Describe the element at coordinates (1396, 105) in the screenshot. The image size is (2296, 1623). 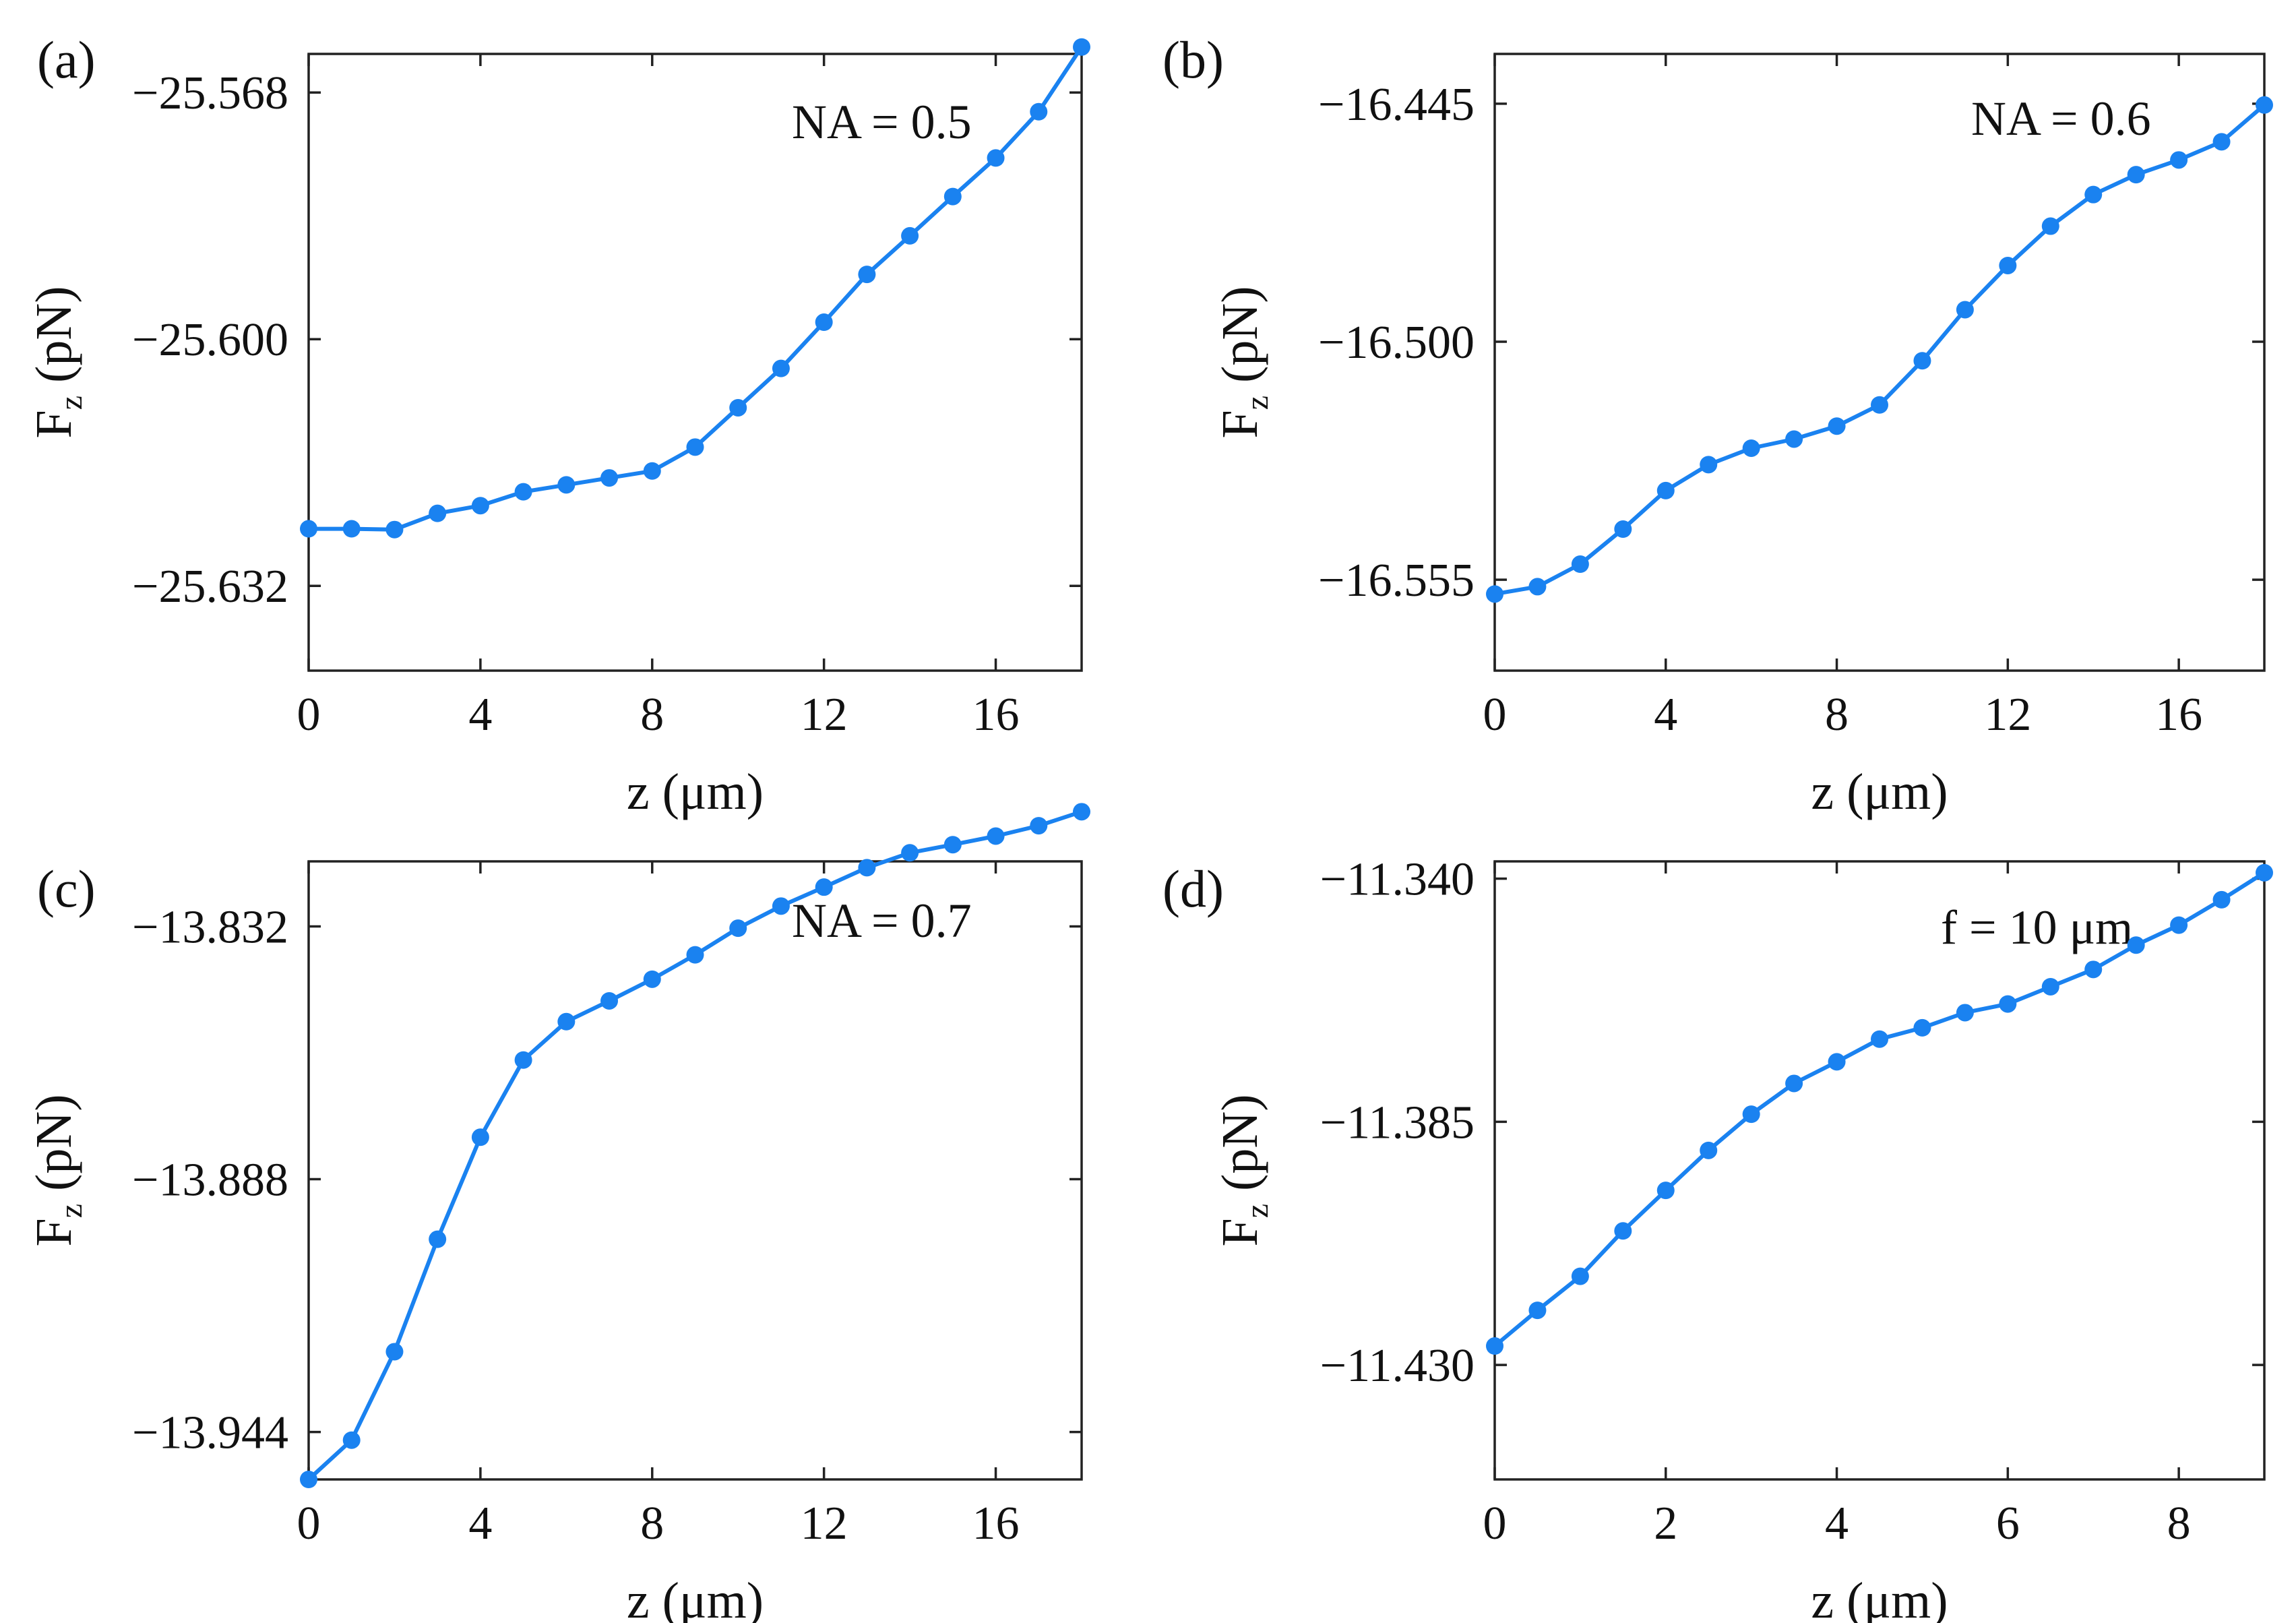
I see `y-tick-label: −16.445` at that location.